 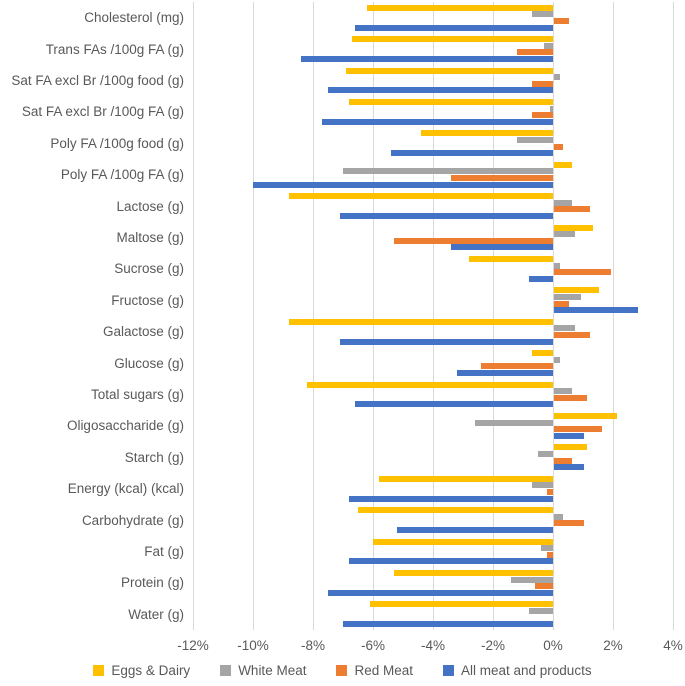 I want to click on category-label: Fat (g), so click(x=164, y=551).